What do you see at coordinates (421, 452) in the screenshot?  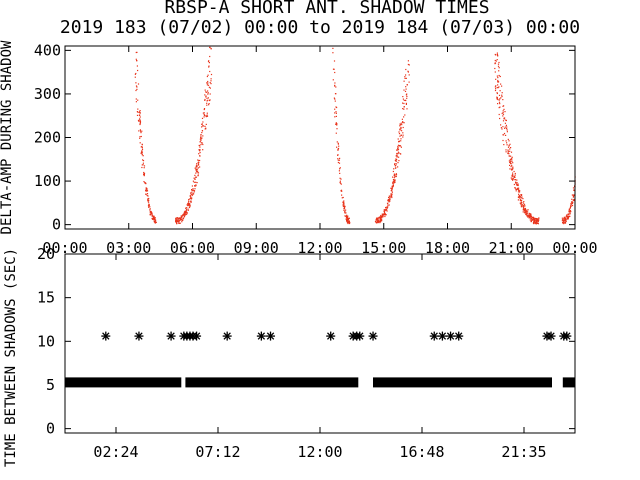 I see `x-tick-label: 16:48` at bounding box center [421, 452].